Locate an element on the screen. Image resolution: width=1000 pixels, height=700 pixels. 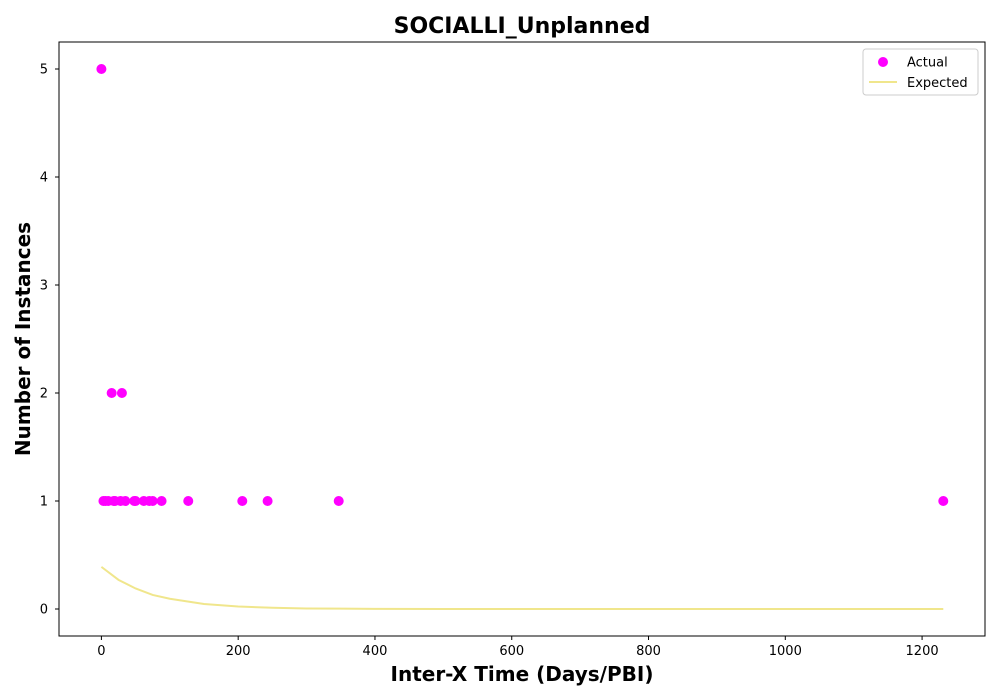
y-tick-label: 5 is located at coordinates (44, 70).